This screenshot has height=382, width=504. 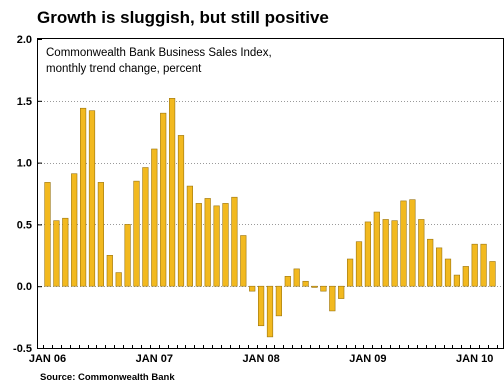 I want to click on y-tick-label: 2.0, so click(x=24, y=40).